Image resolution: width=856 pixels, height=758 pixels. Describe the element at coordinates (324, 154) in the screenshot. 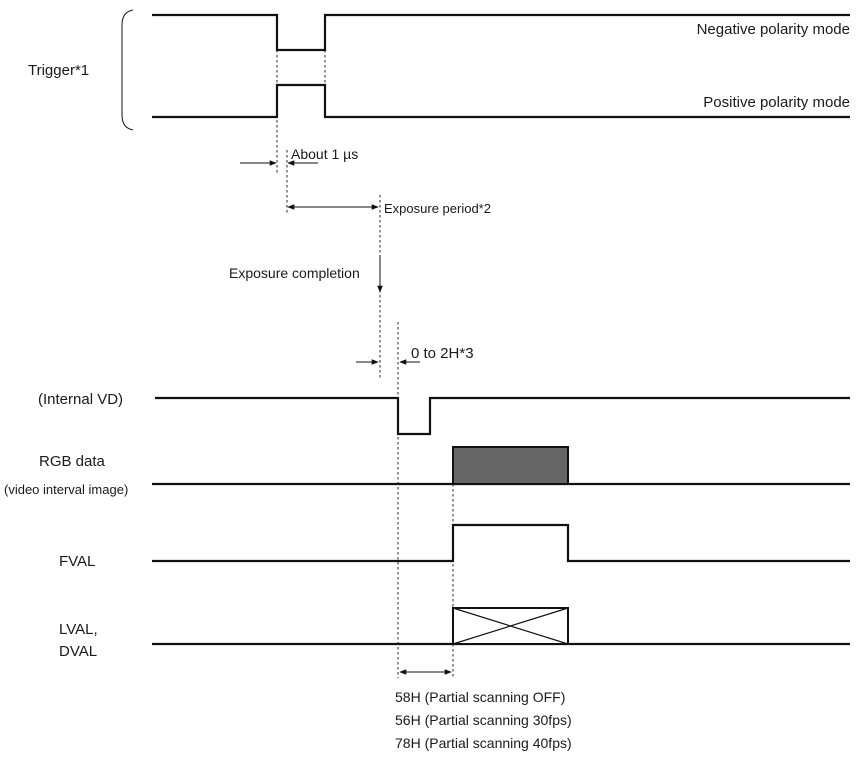

I see `about-1us-label: About 1 µs` at that location.